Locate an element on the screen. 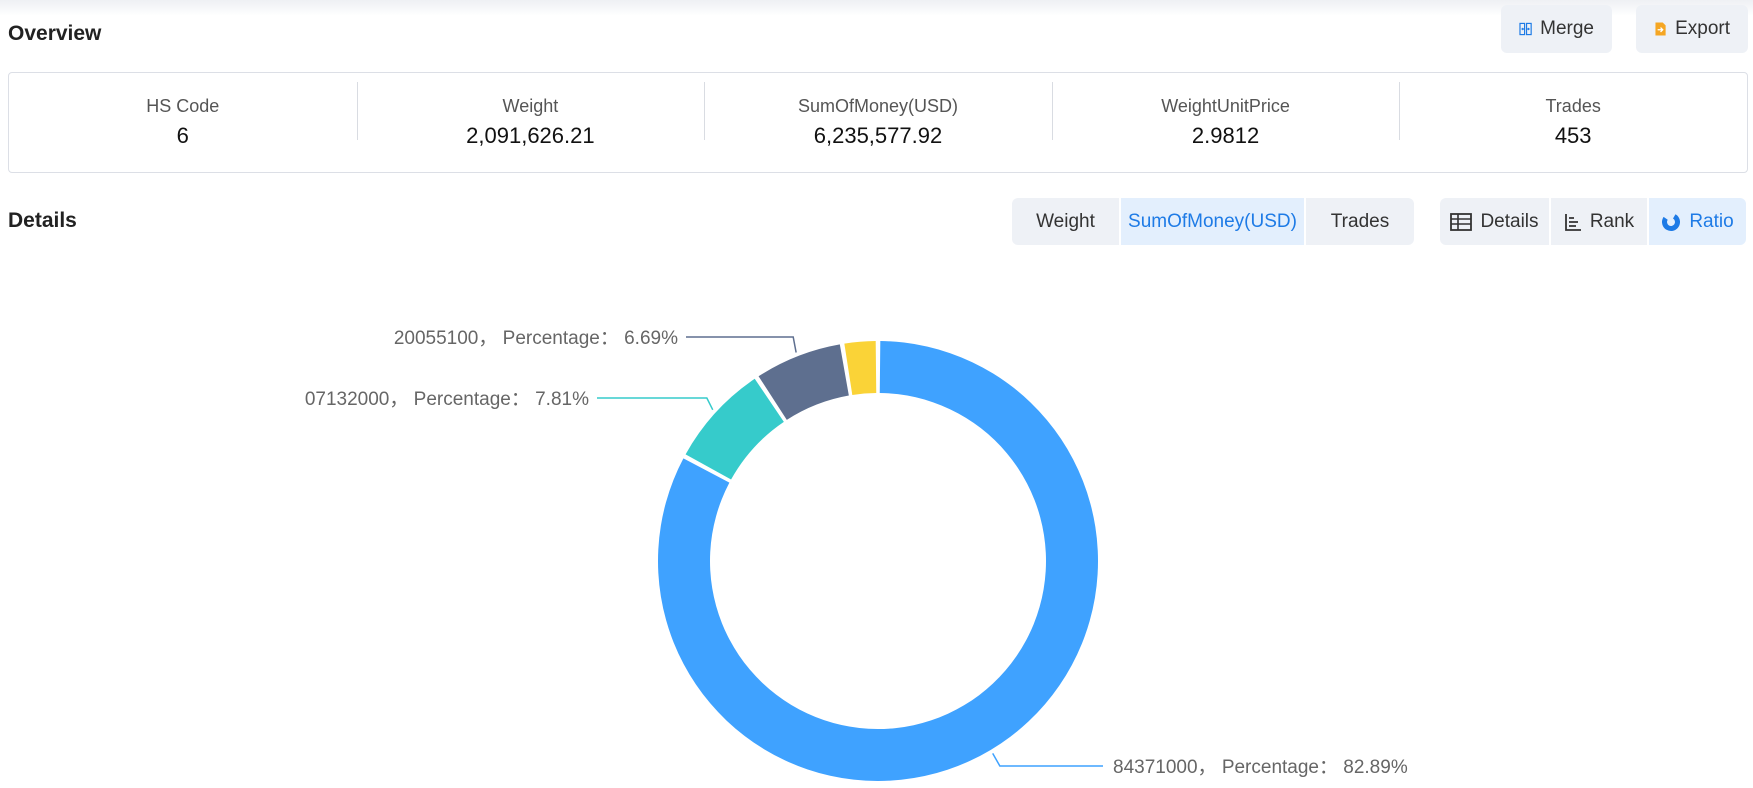 This screenshot has height=788, width=1753. donut-slice-yellow is located at coordinates (860, 368).